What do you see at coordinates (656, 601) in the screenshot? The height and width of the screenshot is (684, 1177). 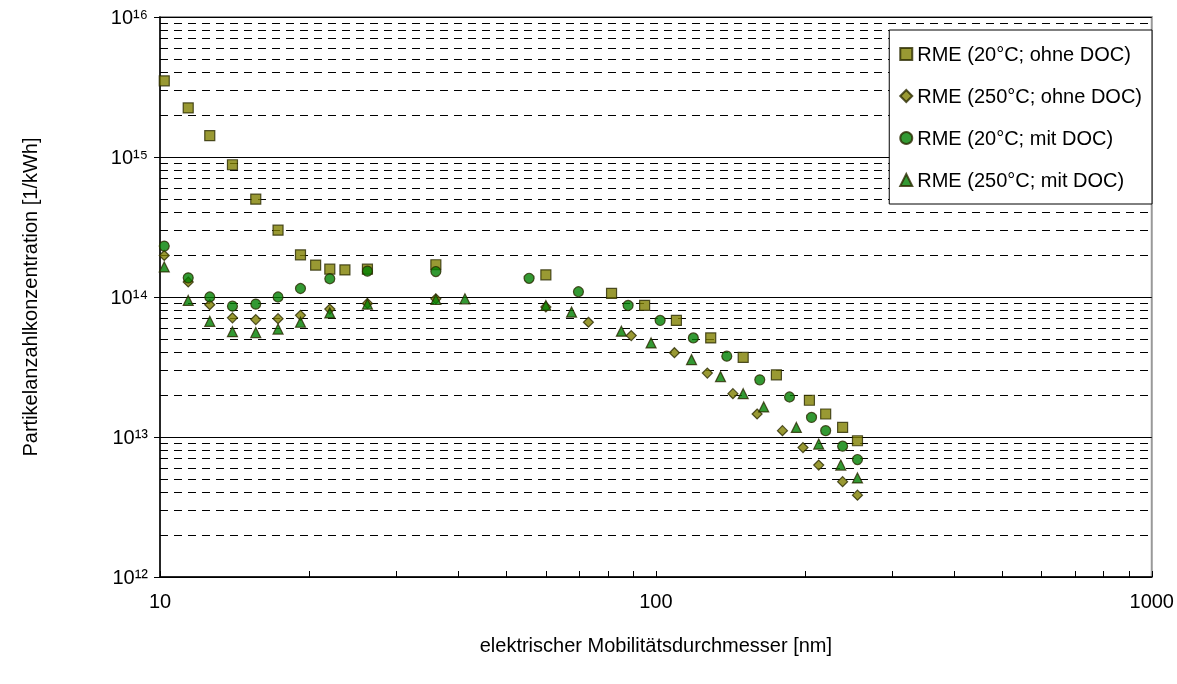 I see `x-tick-label: 100` at bounding box center [656, 601].